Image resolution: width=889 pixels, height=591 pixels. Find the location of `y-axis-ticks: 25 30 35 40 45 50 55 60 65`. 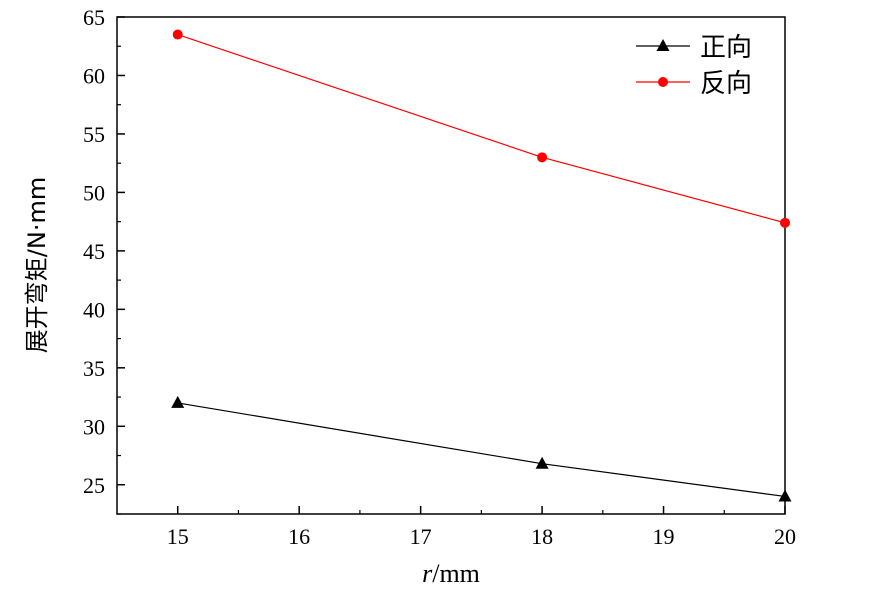

y-axis-ticks: 25 30 35 40 45 50 55 60 65 is located at coordinates (104, 260).